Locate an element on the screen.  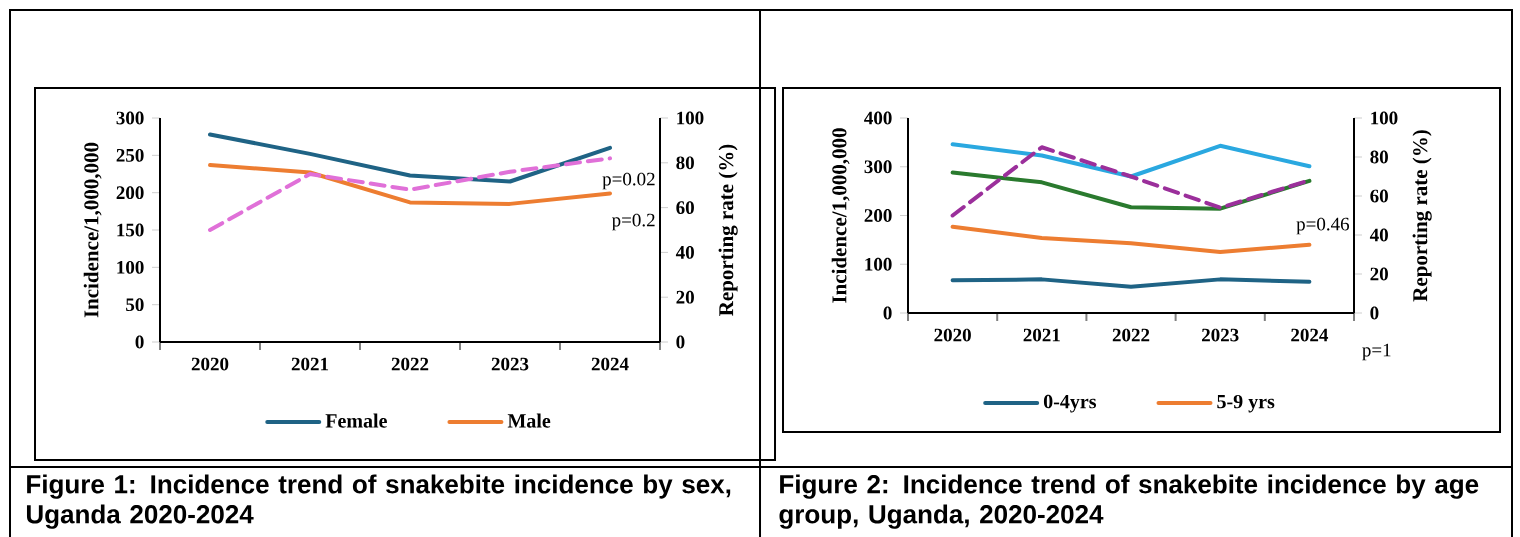
text: p=1 is located at coordinates (1376, 352).